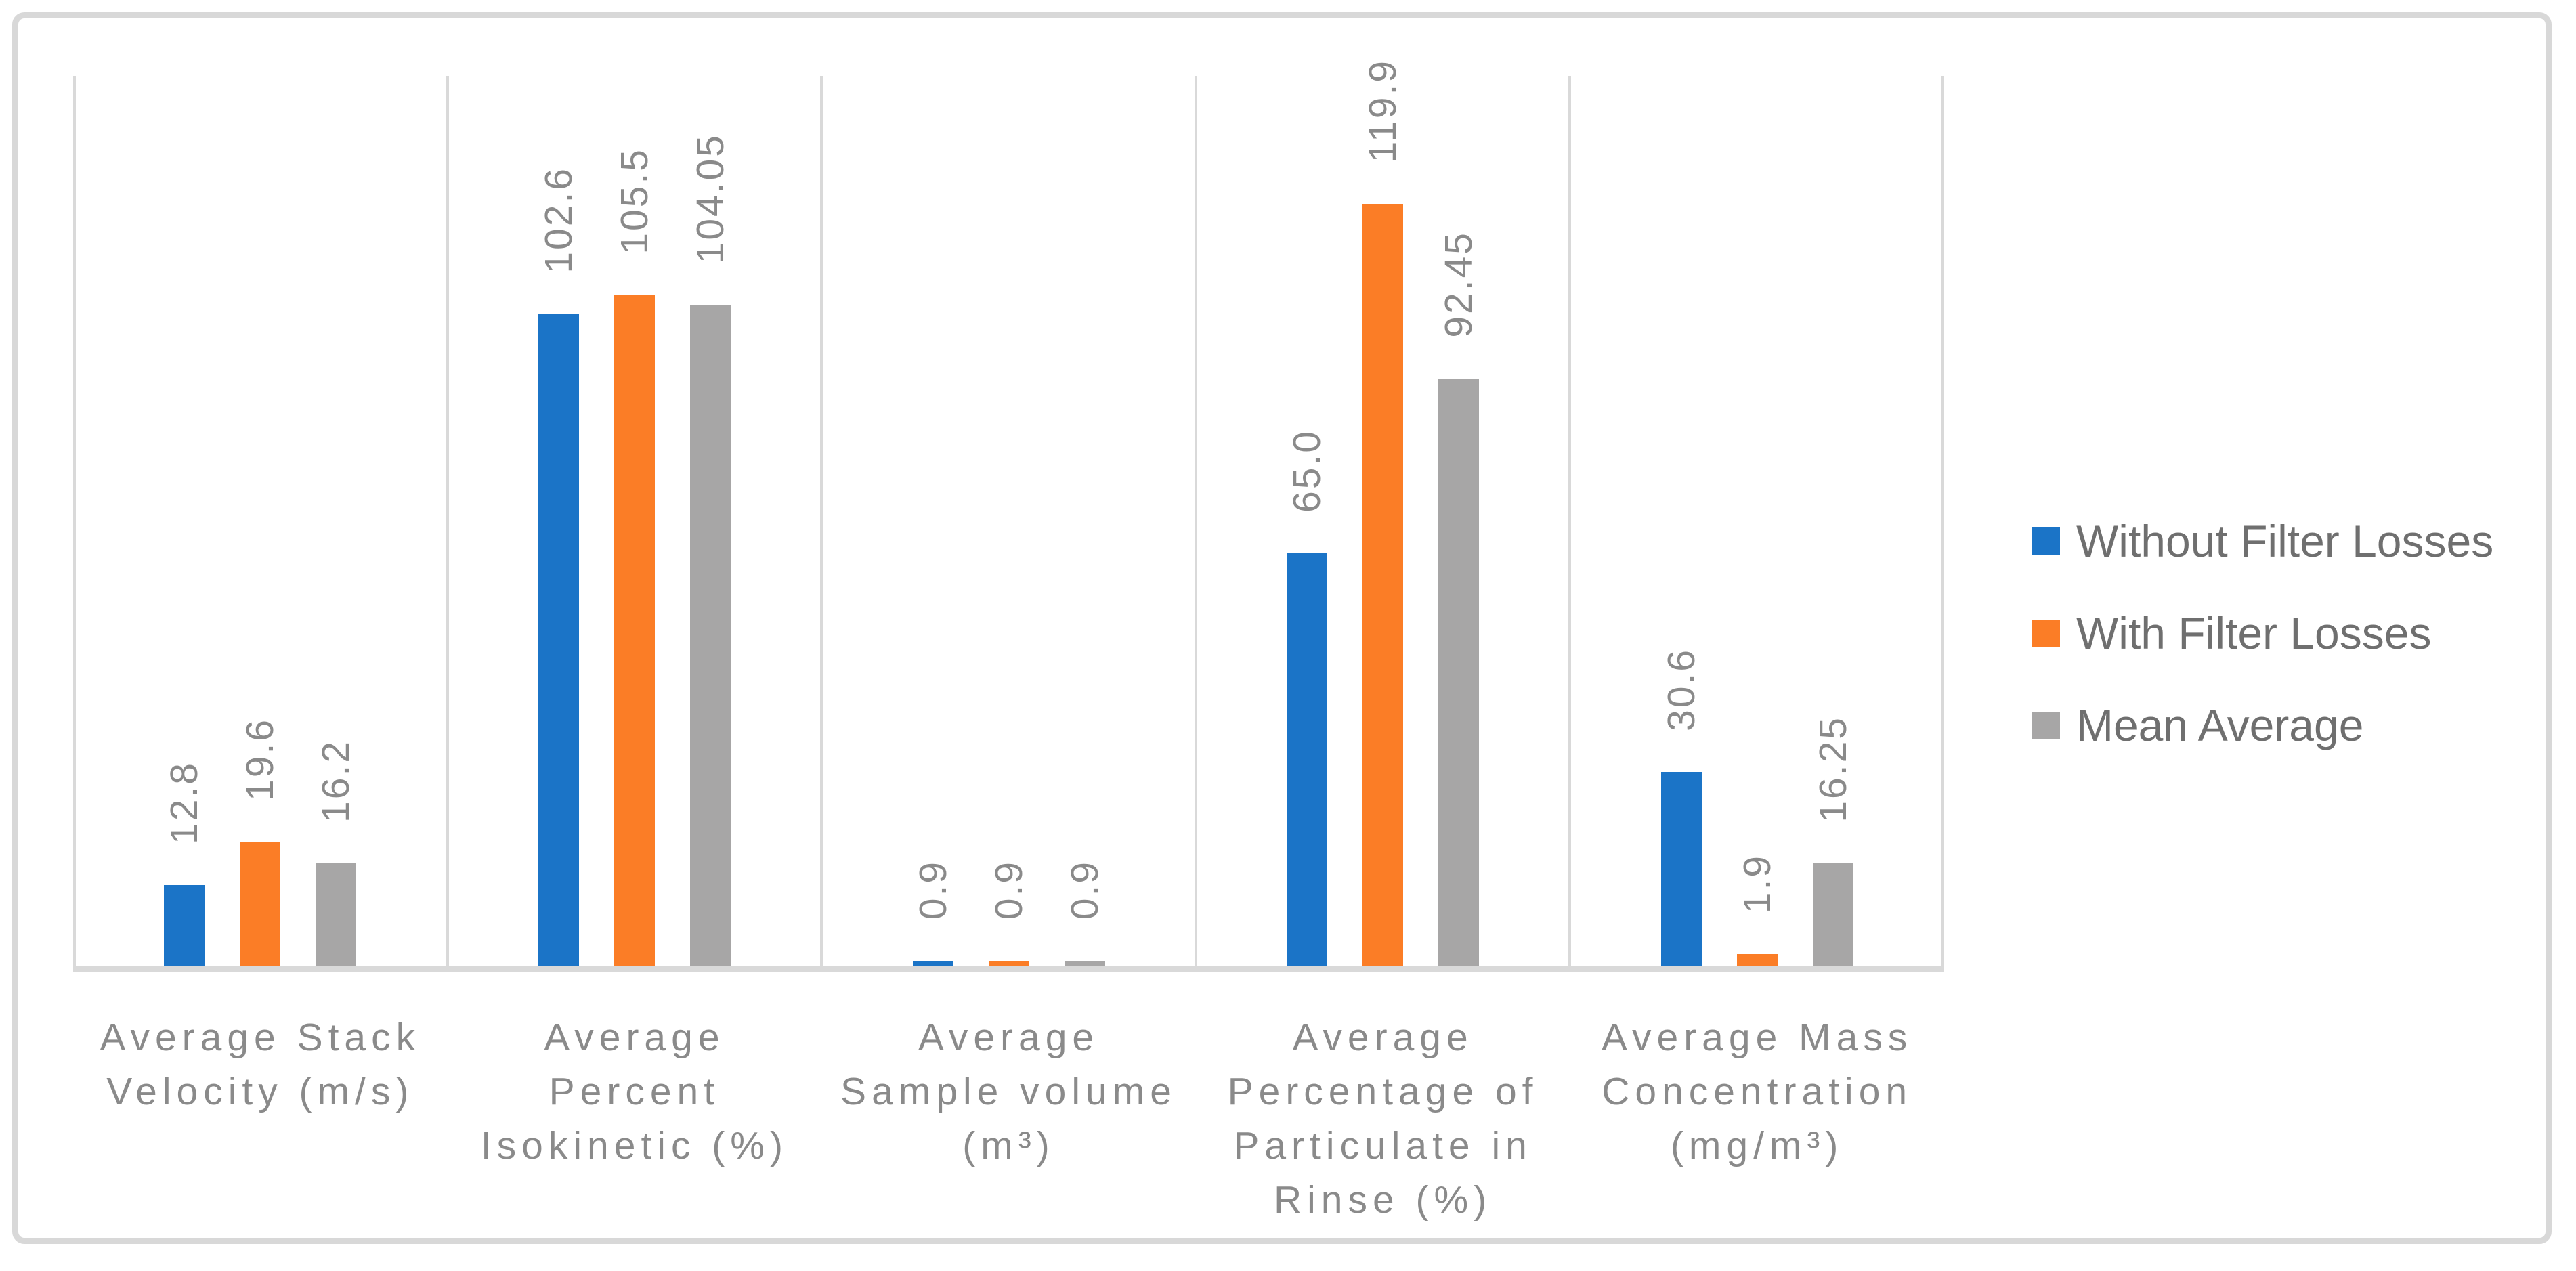 Image resolution: width=2576 pixels, height=1271 pixels. Describe the element at coordinates (1757, 1146) in the screenshot. I see `category-label-line: (mg/m³)` at that location.